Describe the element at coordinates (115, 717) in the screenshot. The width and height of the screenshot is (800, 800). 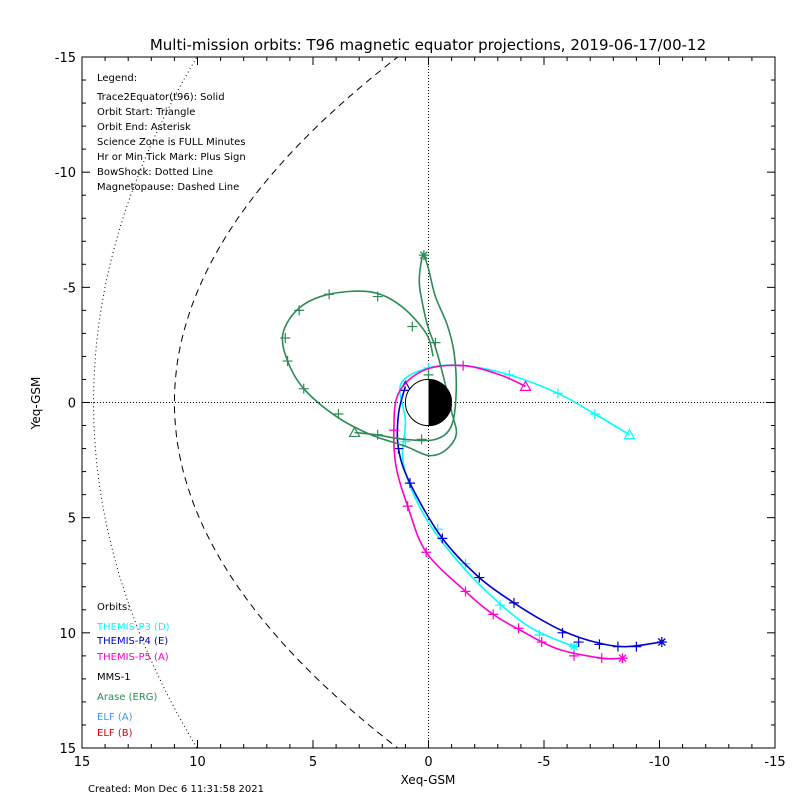
I see `orbits-legend-item: ELF (A)` at that location.